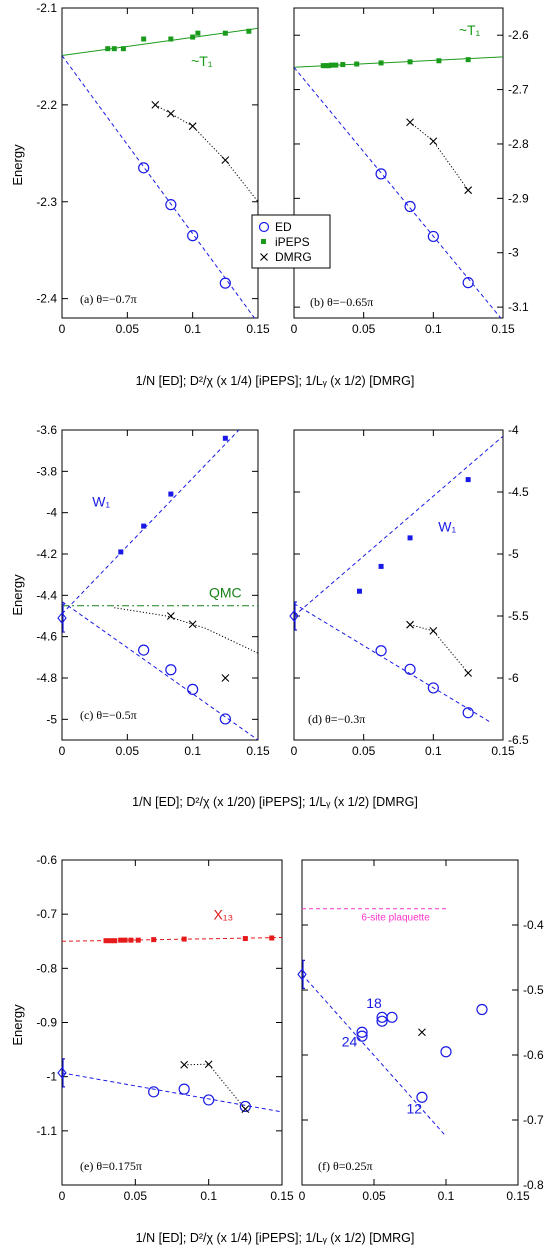  I want to click on y-tick-label: -2.3, so click(46, 202).